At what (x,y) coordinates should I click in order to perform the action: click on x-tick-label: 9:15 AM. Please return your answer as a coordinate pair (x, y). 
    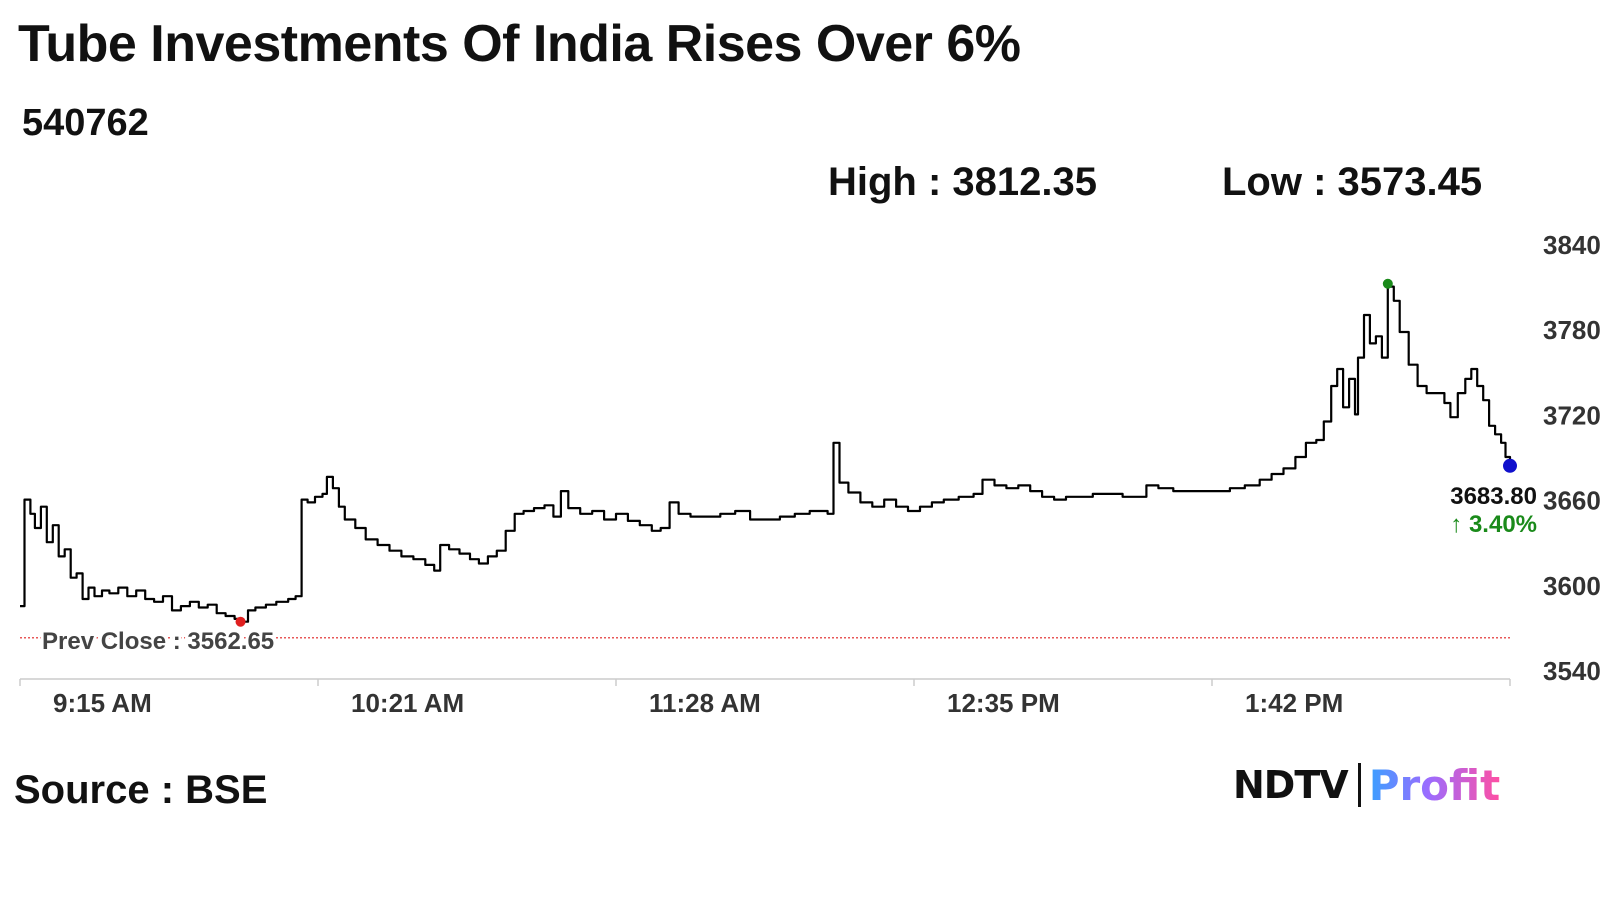
    Looking at the image, I should click on (102, 703).